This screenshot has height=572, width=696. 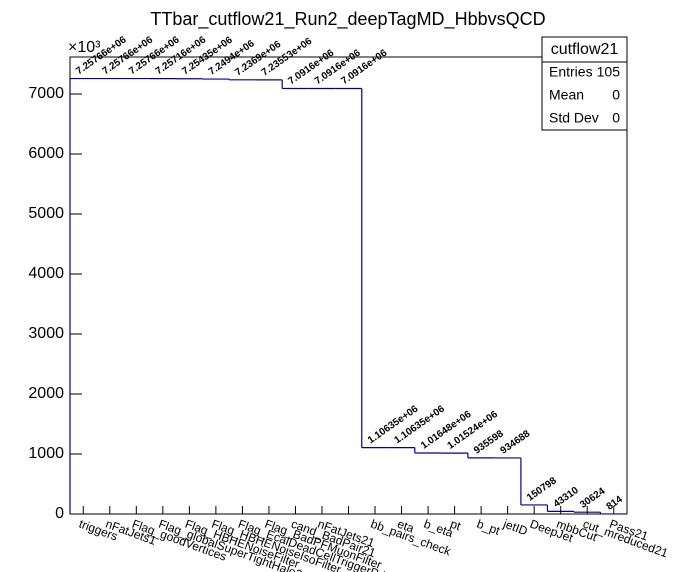 What do you see at coordinates (46, 453) in the screenshot?
I see `y-tick-label: 1000` at bounding box center [46, 453].